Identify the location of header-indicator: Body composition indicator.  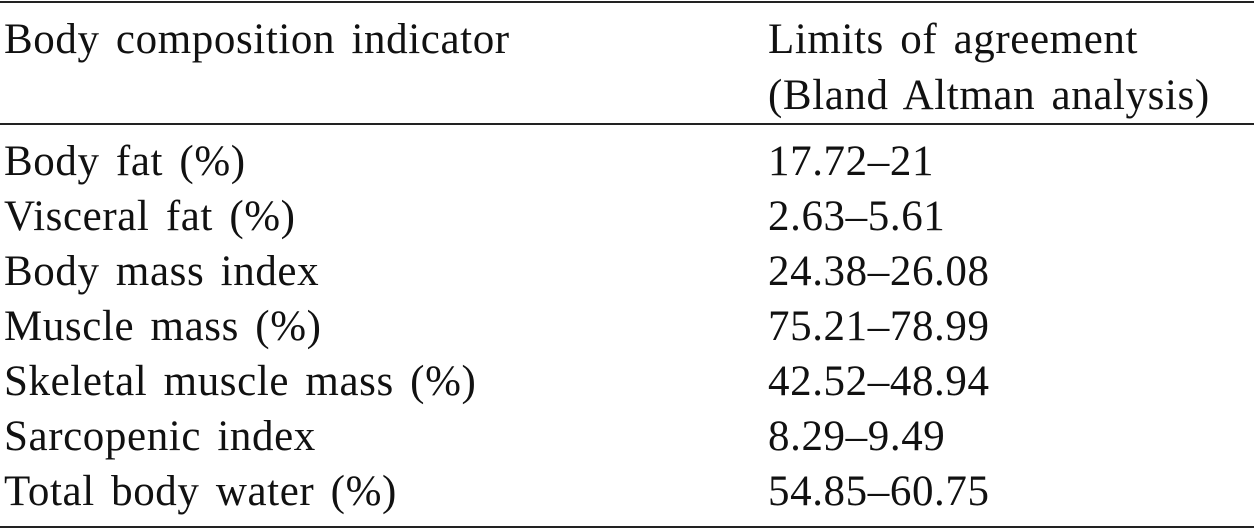
(257, 39).